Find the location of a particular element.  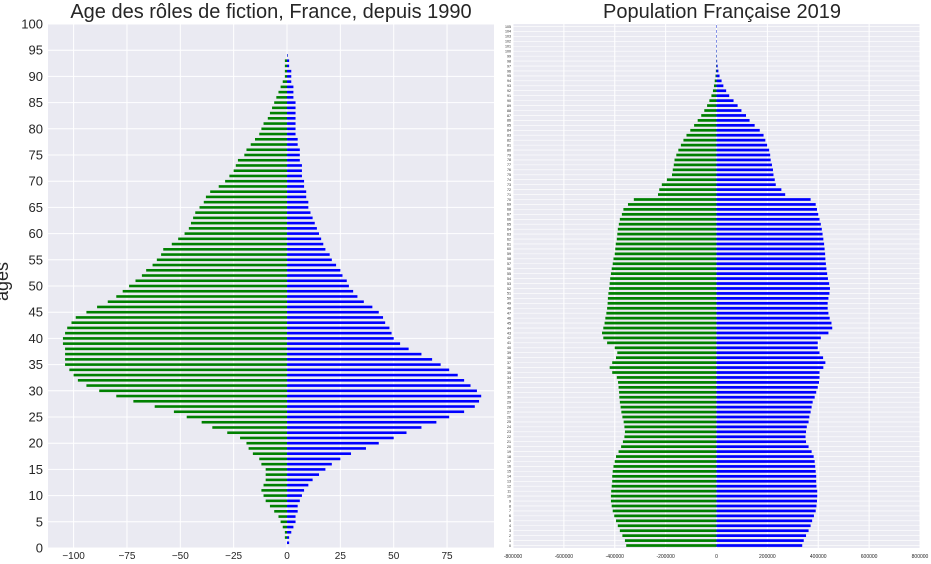

y-tick-label-right: 71 is located at coordinates (509, 195).